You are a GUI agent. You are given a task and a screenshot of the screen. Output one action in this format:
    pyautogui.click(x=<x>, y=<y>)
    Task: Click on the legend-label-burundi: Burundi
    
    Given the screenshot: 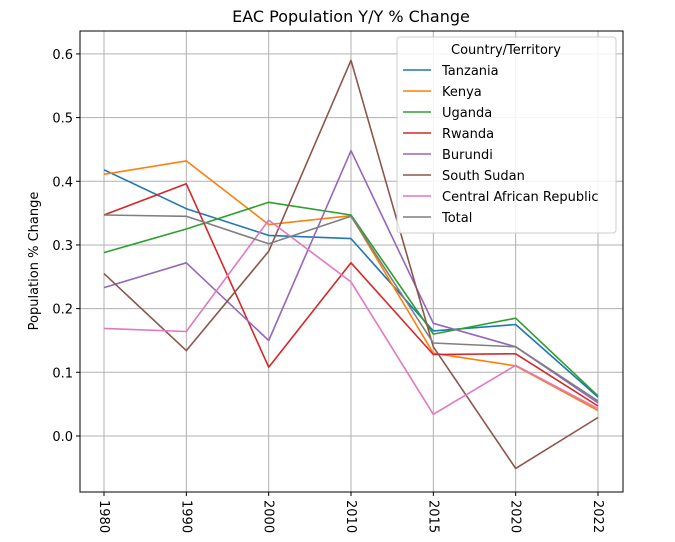 What is the action you would take?
    pyautogui.click(x=467, y=155)
    